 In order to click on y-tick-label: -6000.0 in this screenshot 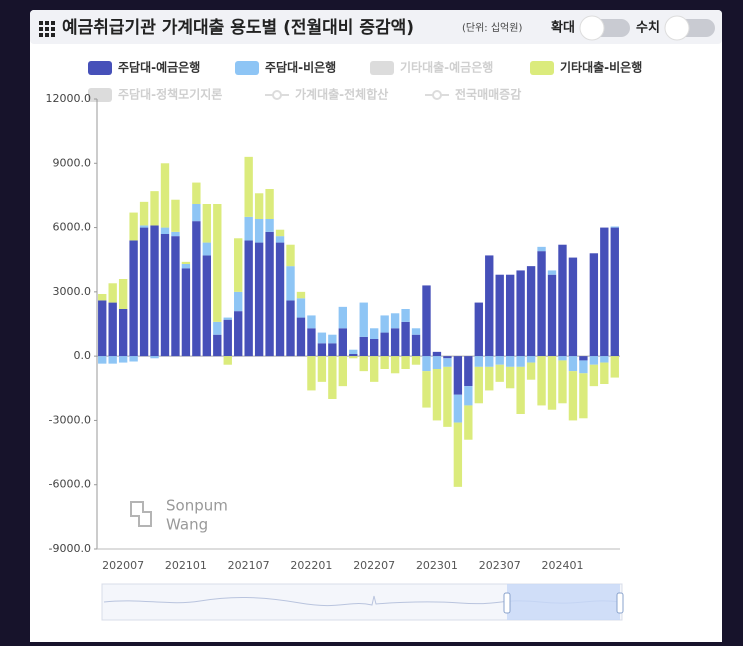, I will do `click(70, 484)`.